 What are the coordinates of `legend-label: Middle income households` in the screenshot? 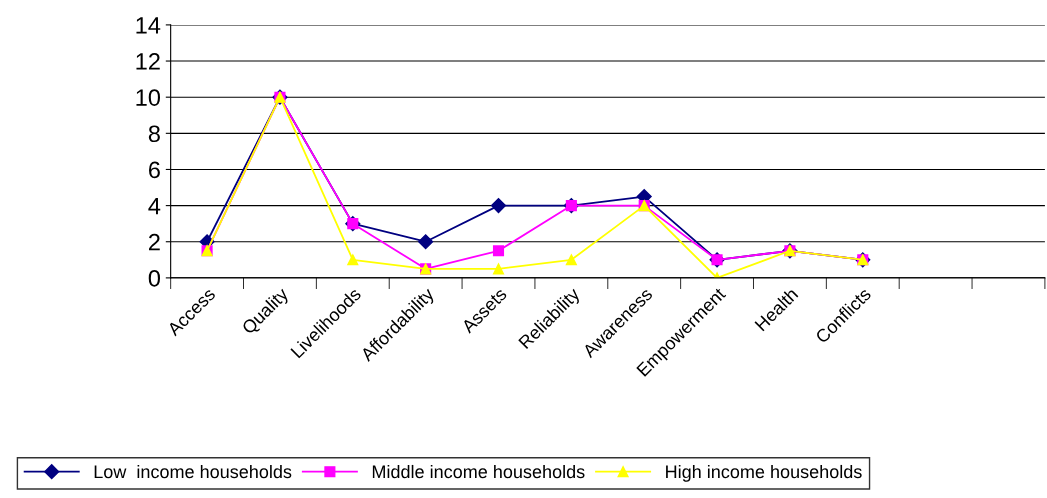 It's located at (478, 471).